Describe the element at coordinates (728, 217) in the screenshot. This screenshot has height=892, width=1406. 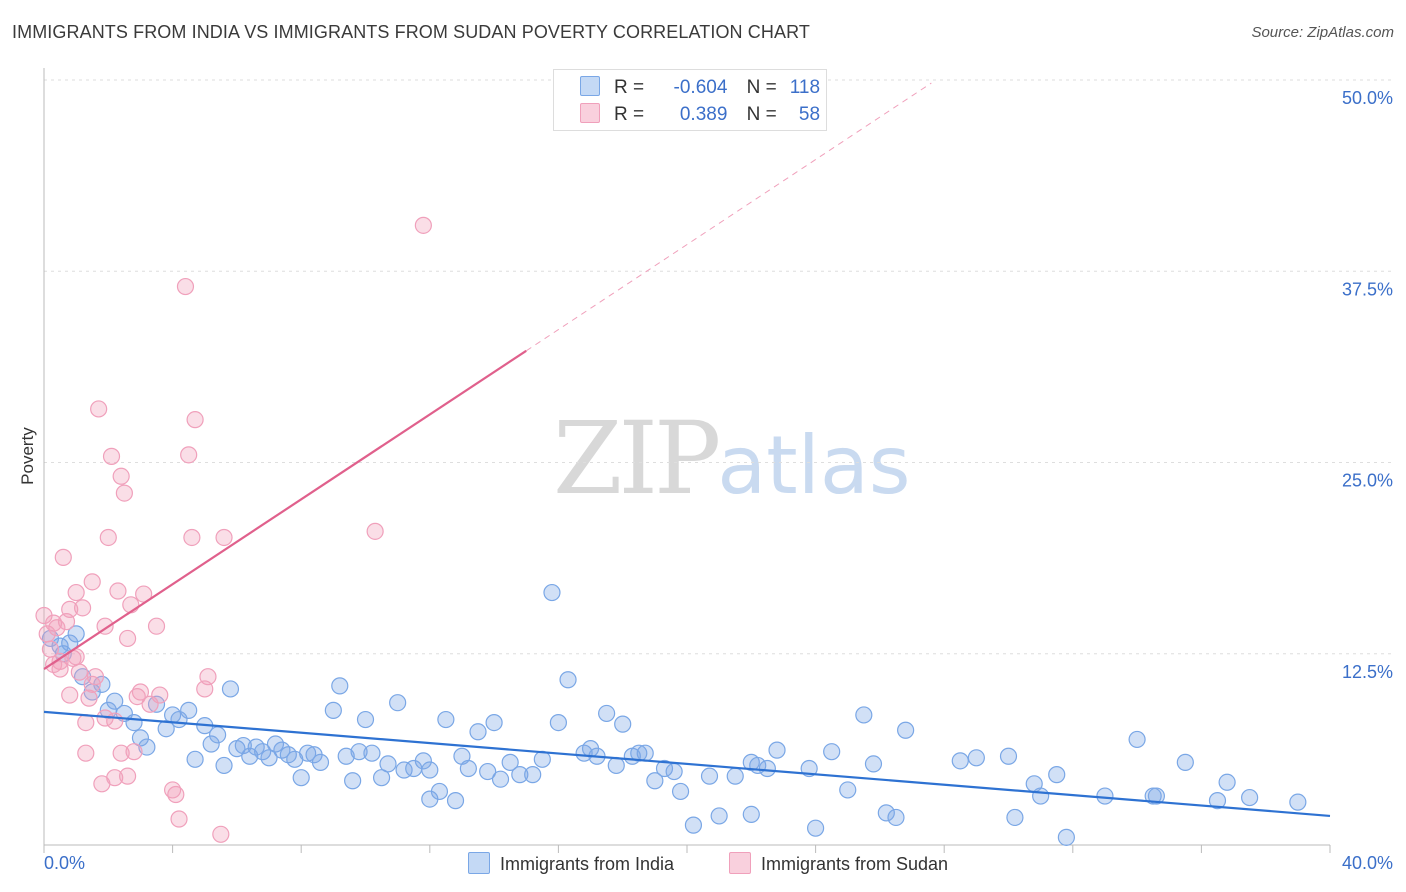
I see `sudan-trend-extension` at that location.